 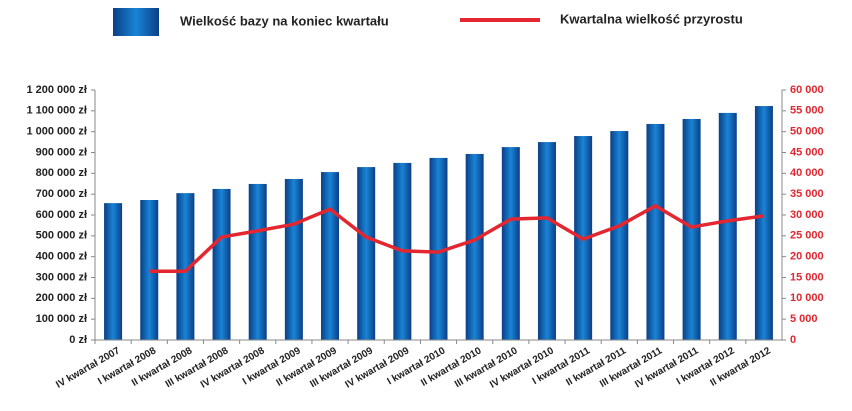 I want to click on y2-tick-label: 15 000, so click(x=807, y=277).